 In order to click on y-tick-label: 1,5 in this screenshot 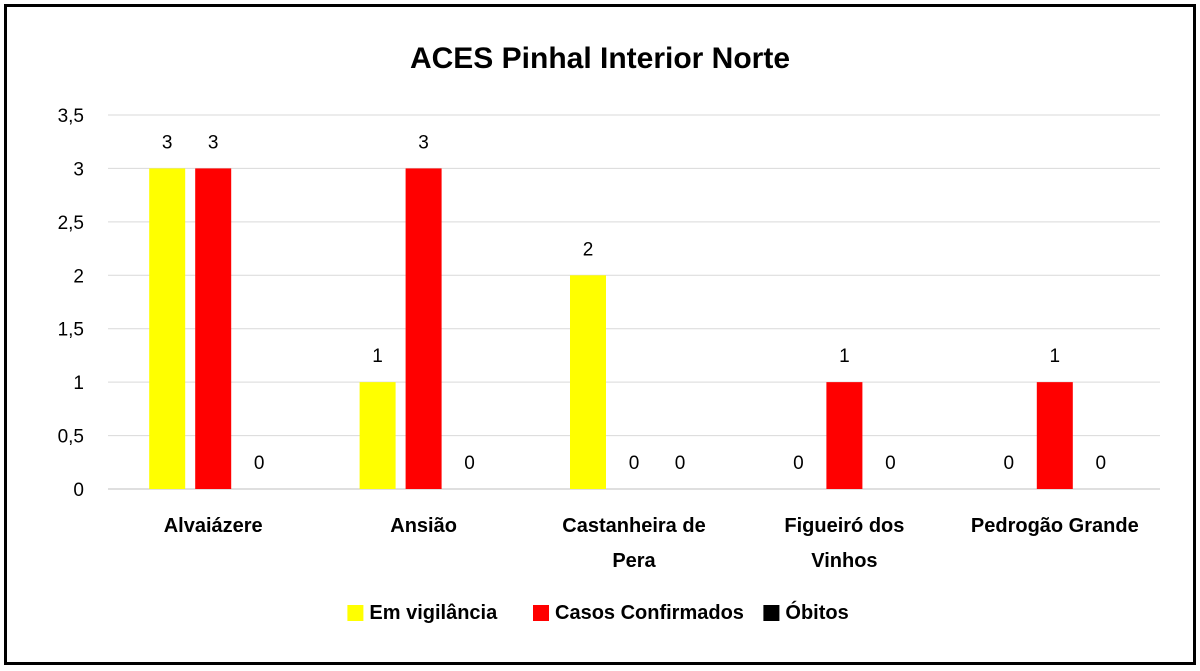, I will do `click(71, 330)`.